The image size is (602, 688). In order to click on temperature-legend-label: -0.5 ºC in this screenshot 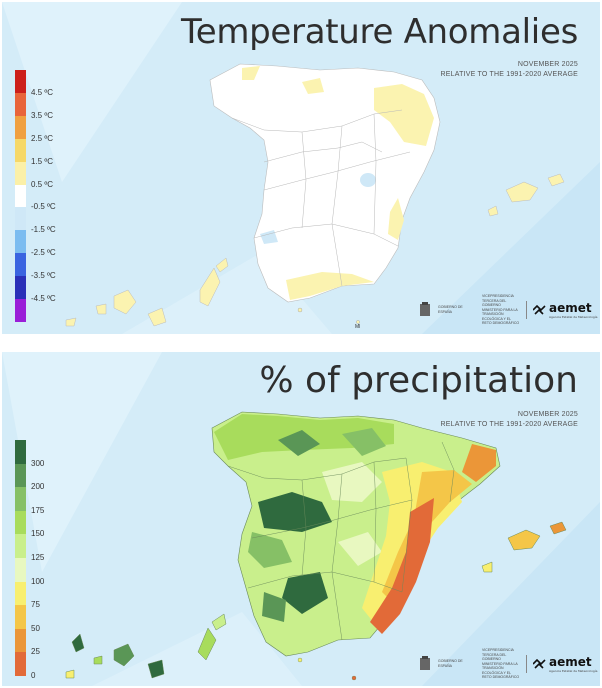, I will do `click(43, 207)`.